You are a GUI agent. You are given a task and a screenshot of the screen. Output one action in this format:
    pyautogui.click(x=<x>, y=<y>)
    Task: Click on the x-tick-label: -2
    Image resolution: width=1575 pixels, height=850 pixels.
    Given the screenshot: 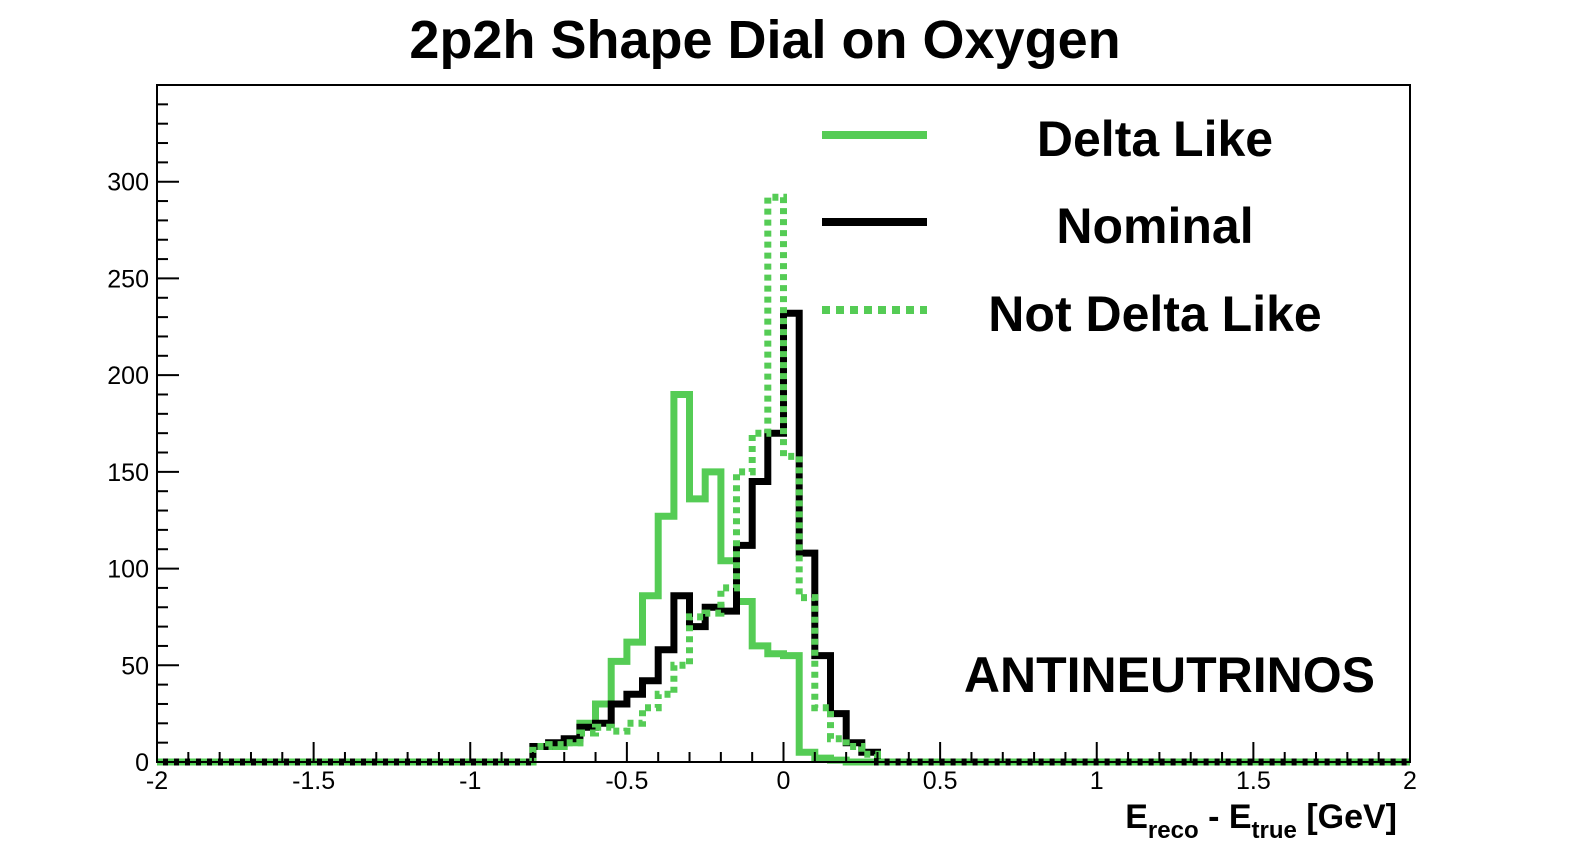 What is the action you would take?
    pyautogui.click(x=157, y=781)
    